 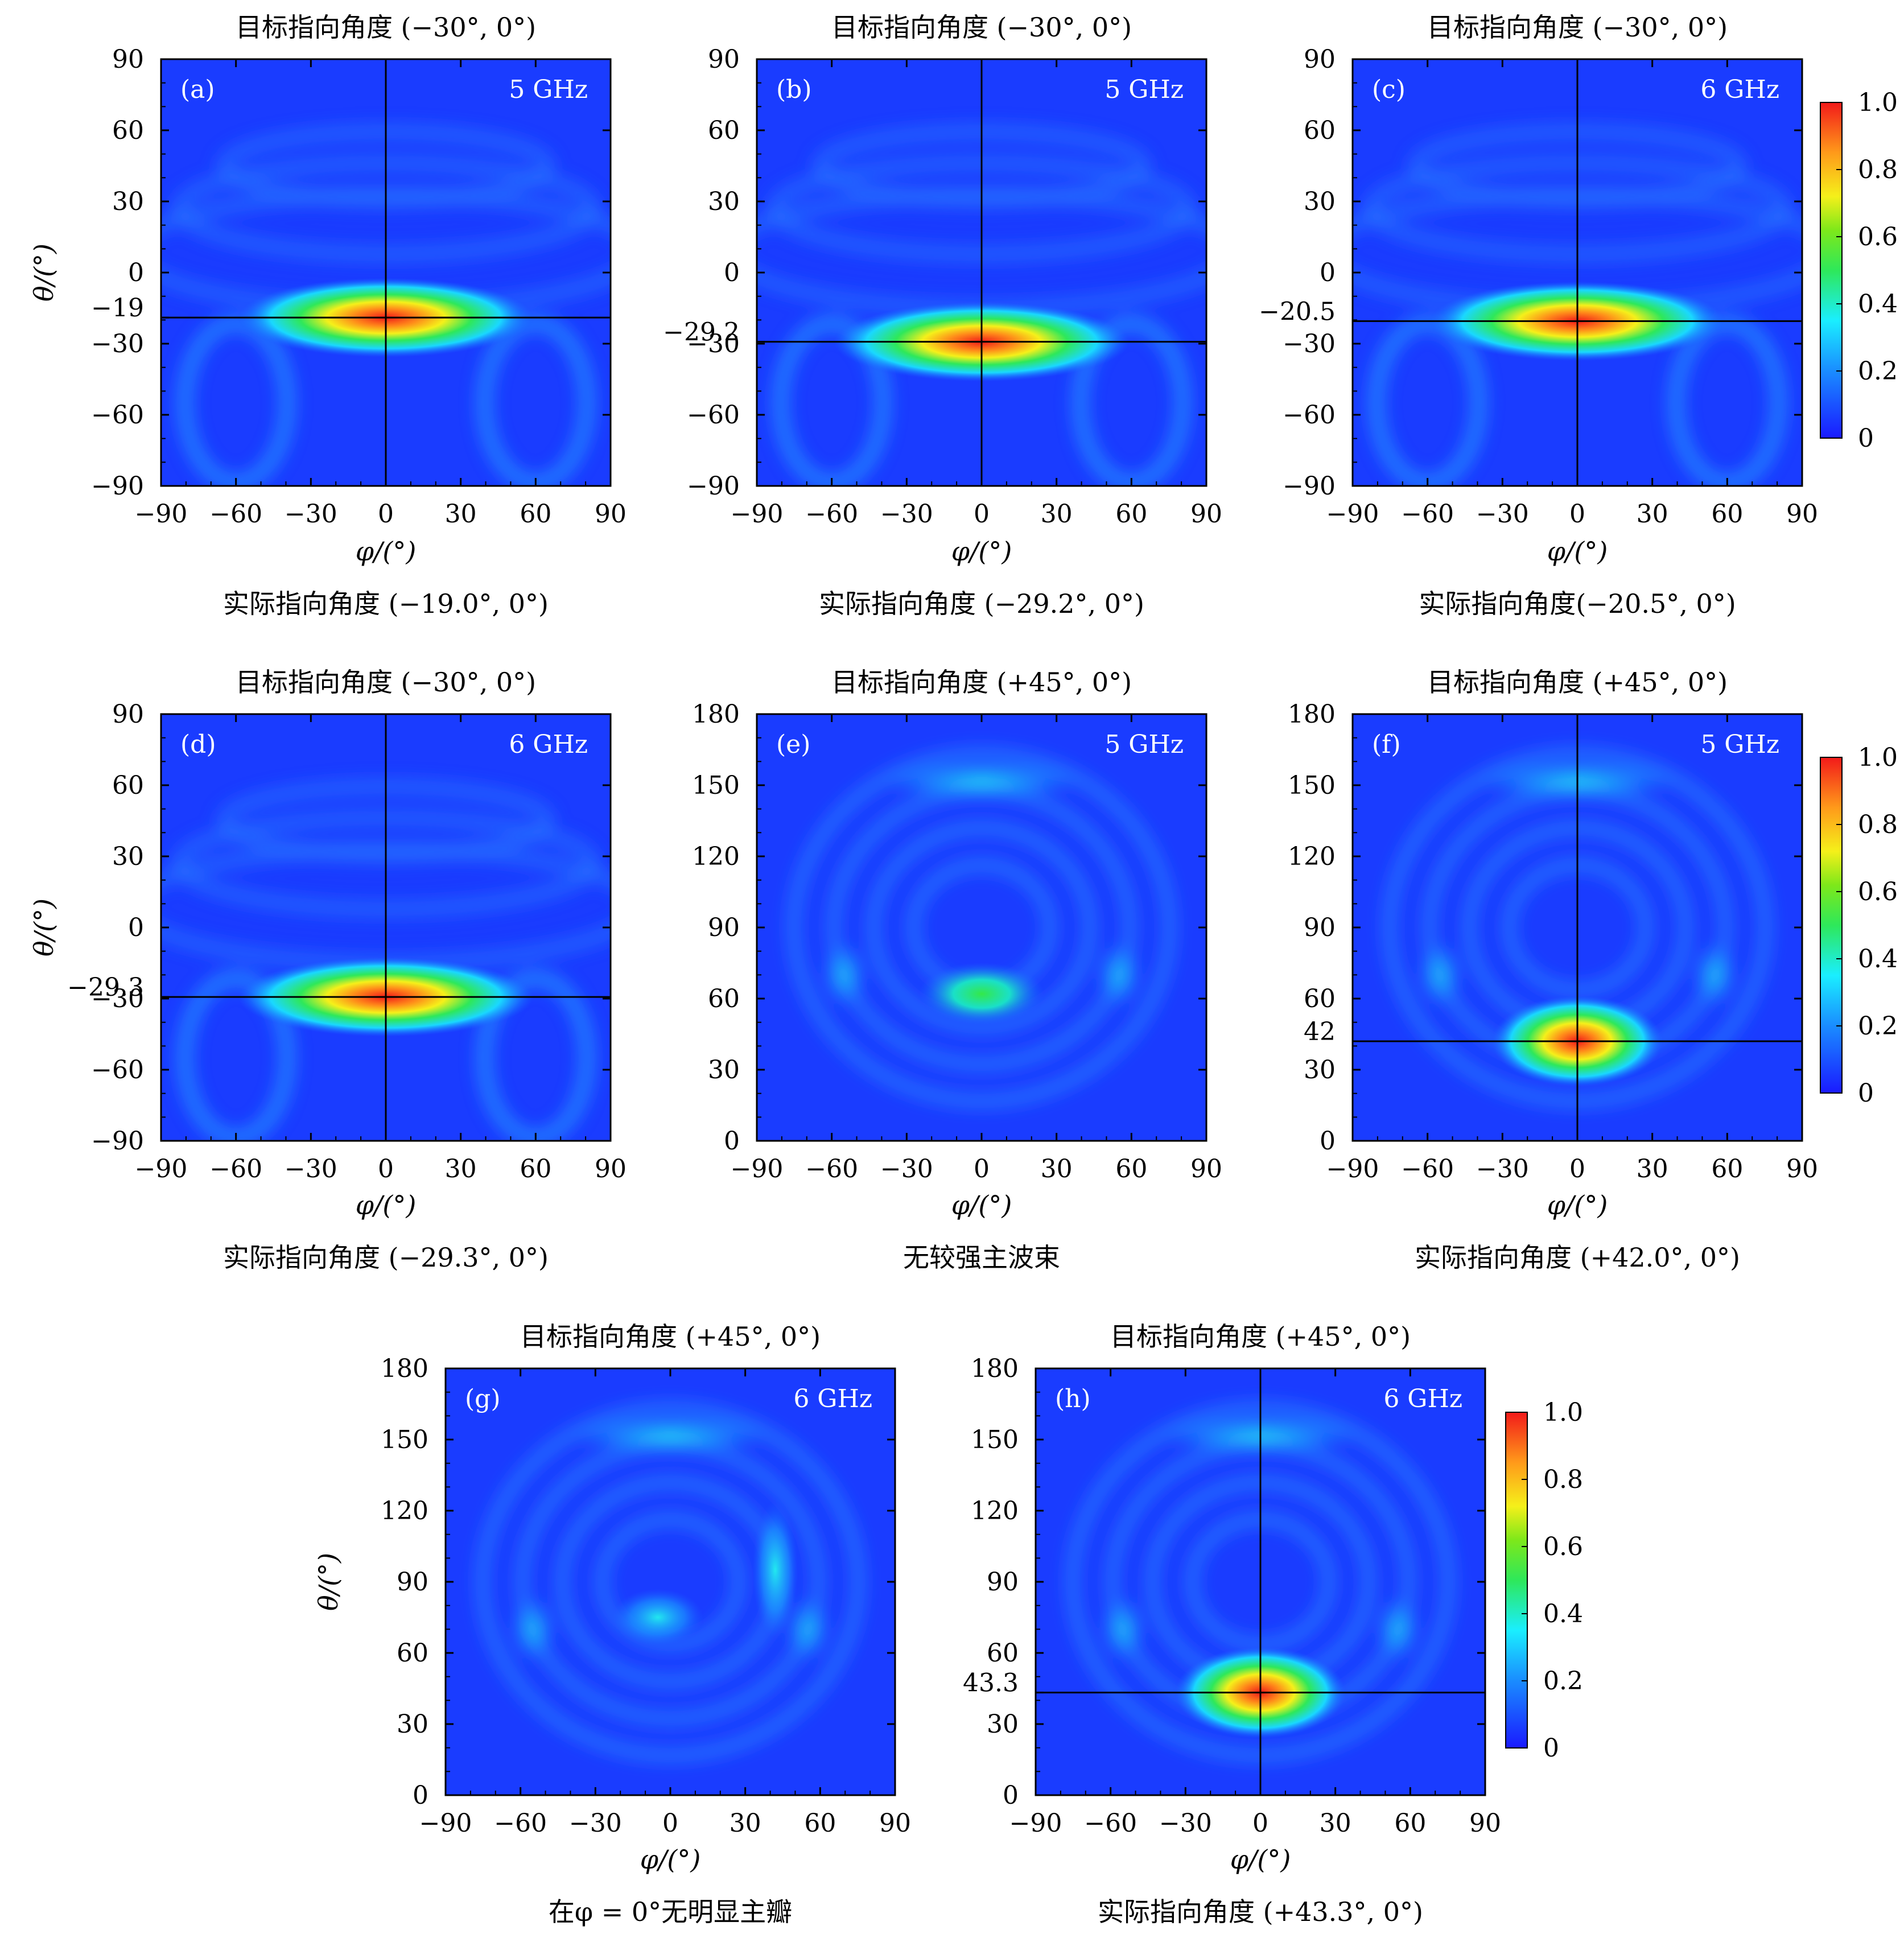 I want to click on panel-caption: 实际指向角度 (+42.0°, 0°), so click(x=1578, y=1257).